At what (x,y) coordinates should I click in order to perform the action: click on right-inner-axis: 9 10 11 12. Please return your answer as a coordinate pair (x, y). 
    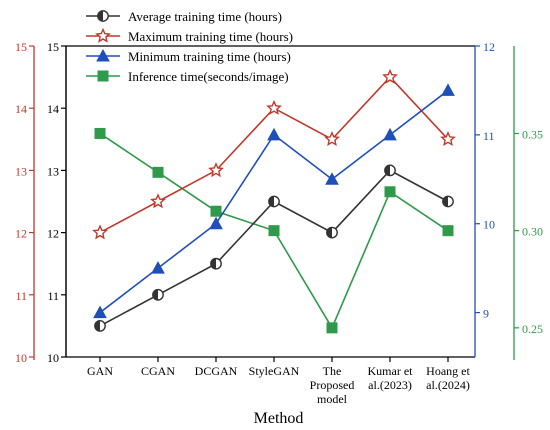
    Looking at the image, I should click on (484, 198).